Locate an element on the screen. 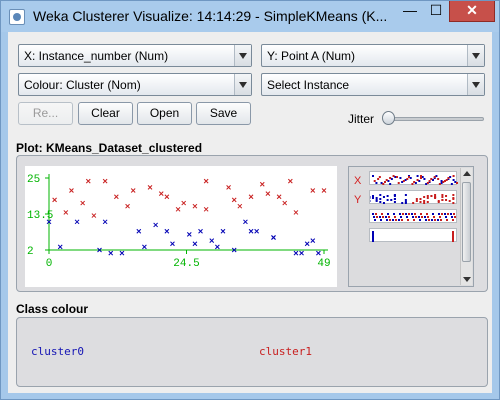 Image resolution: width=500 pixels, height=400 pixels. colour-select: Colour: Cluster (Nom) is located at coordinates (135, 84).